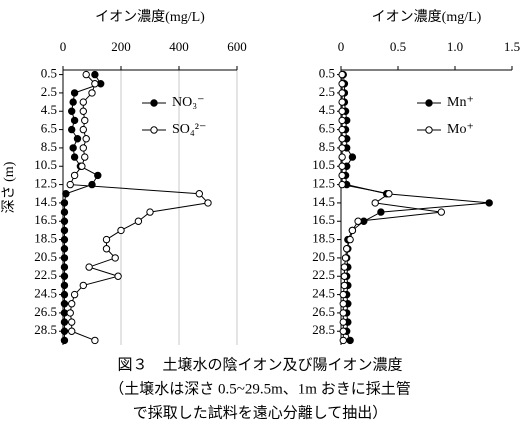  I want to click on x-tick-label: 0, so click(341, 46).